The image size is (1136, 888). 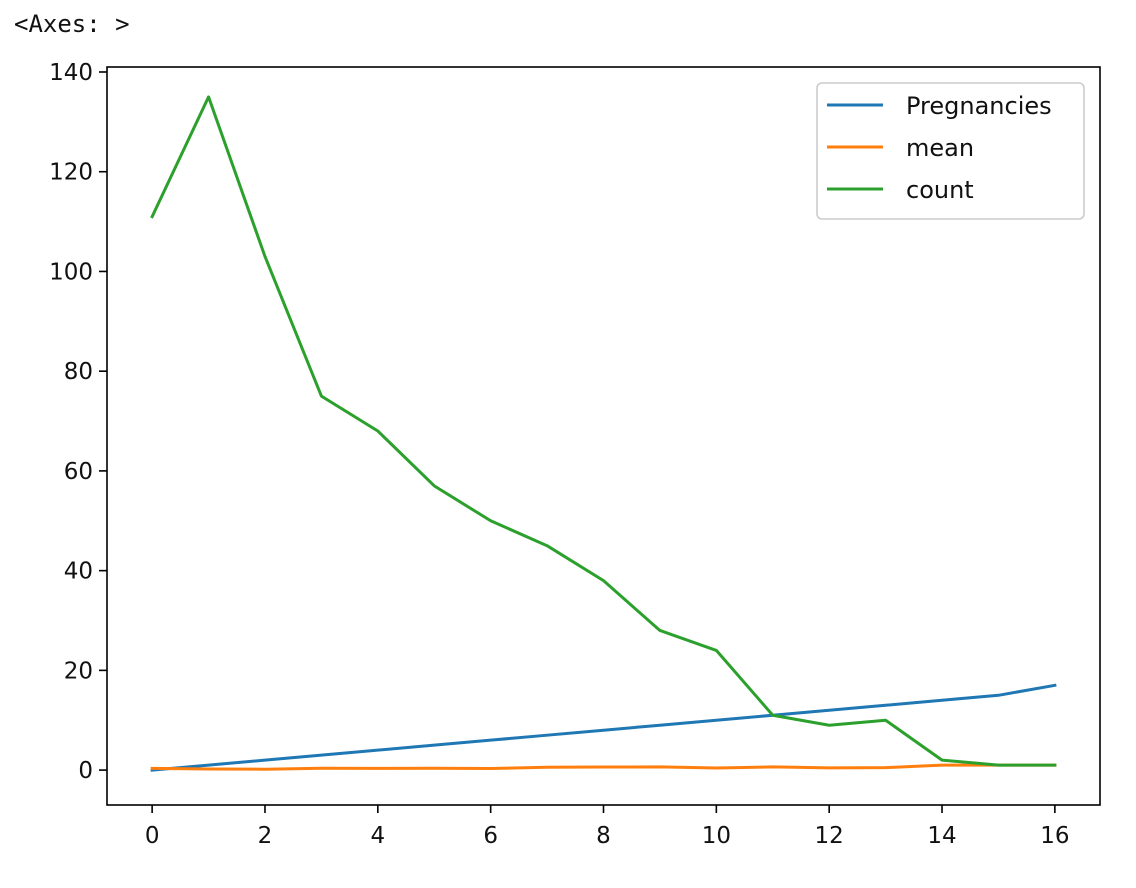 What do you see at coordinates (265, 836) in the screenshot?
I see `x-tick-label: 2` at bounding box center [265, 836].